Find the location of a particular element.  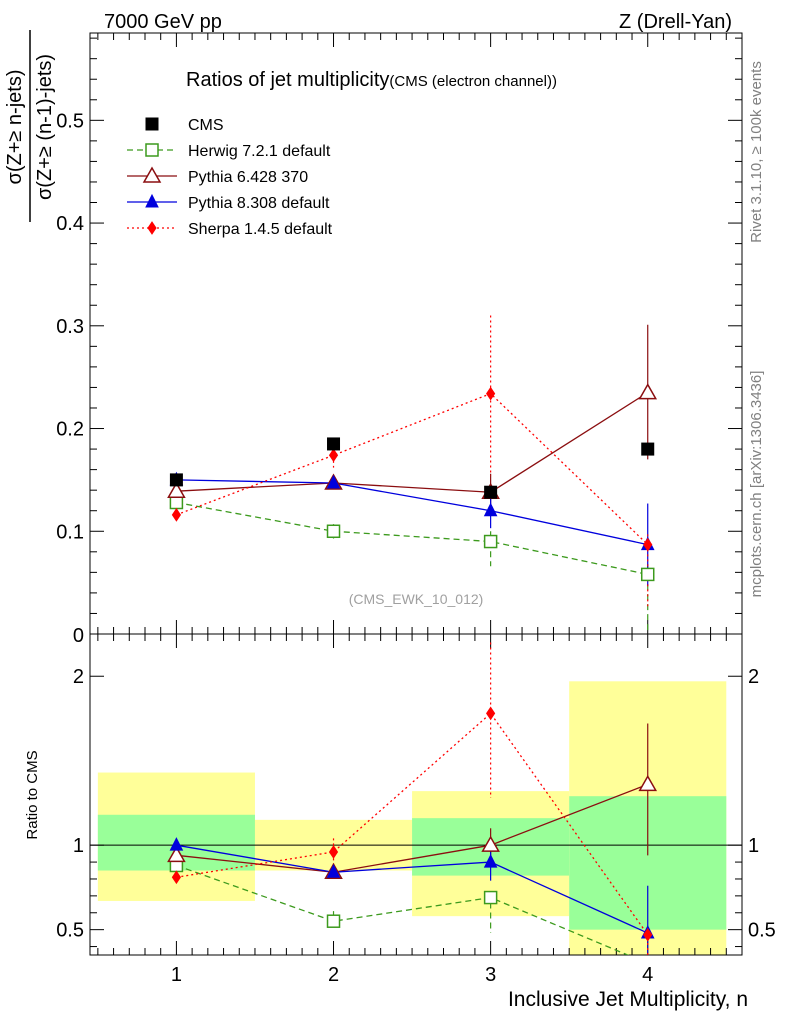

mcplots-url-label: mcplots.cern.ch [arXiv:1306.3436] is located at coordinates (756, 484).